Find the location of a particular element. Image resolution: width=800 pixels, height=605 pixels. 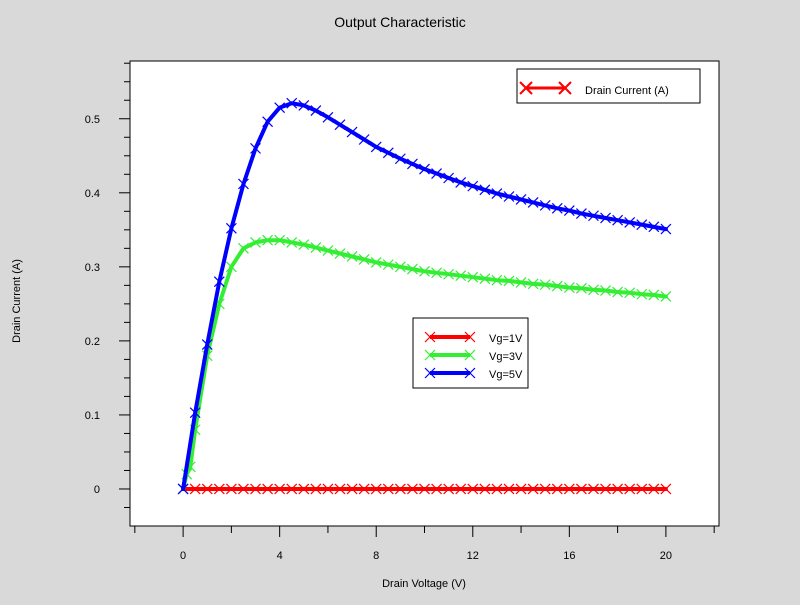

y-axis-label: Drain Current (A) is located at coordinates (17, 301).